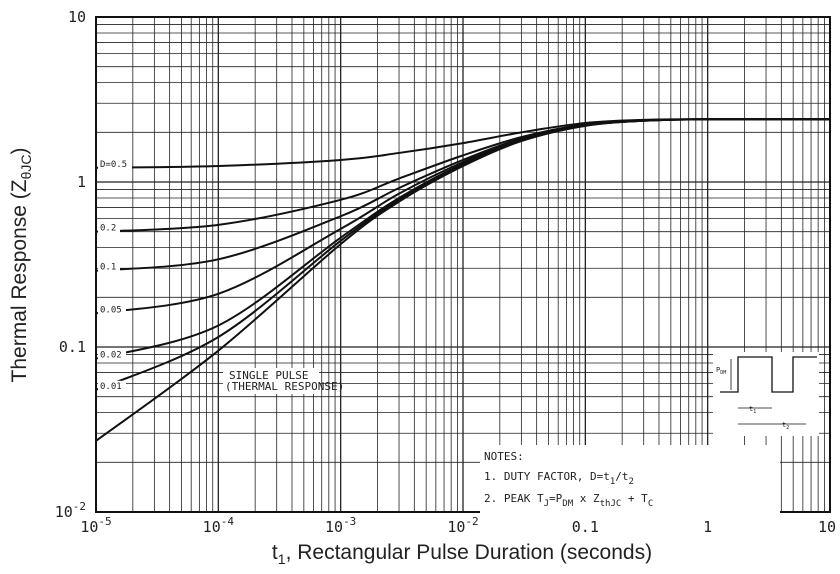 This screenshot has width=840, height=574. I want to click on notes-box, so click(630, 479).